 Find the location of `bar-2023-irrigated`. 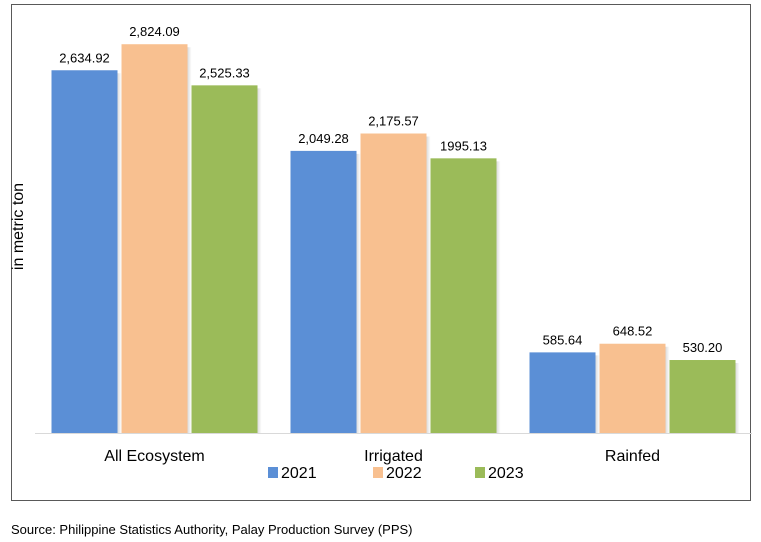

bar-2023-irrigated is located at coordinates (463, 295).